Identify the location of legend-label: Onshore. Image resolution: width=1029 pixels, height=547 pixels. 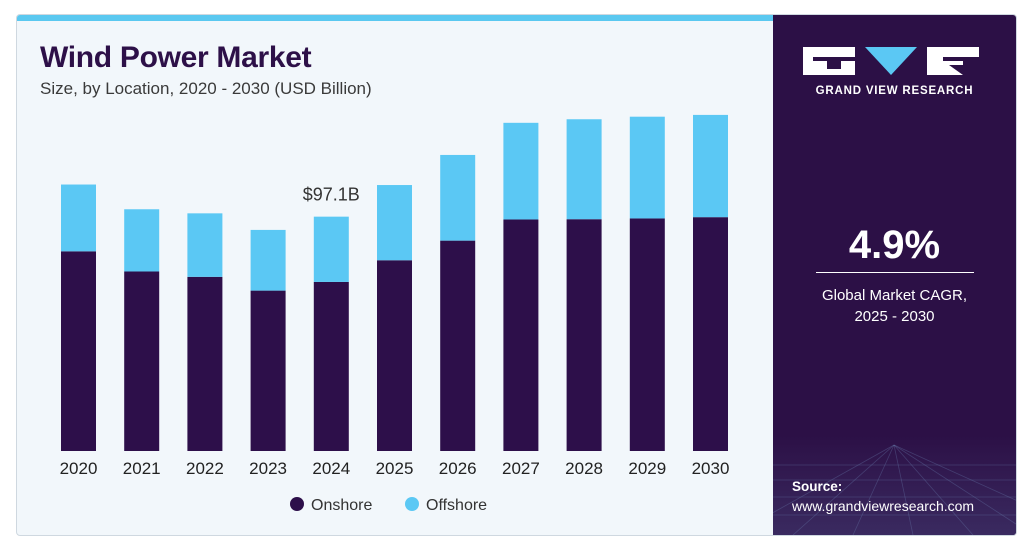
(341, 505).